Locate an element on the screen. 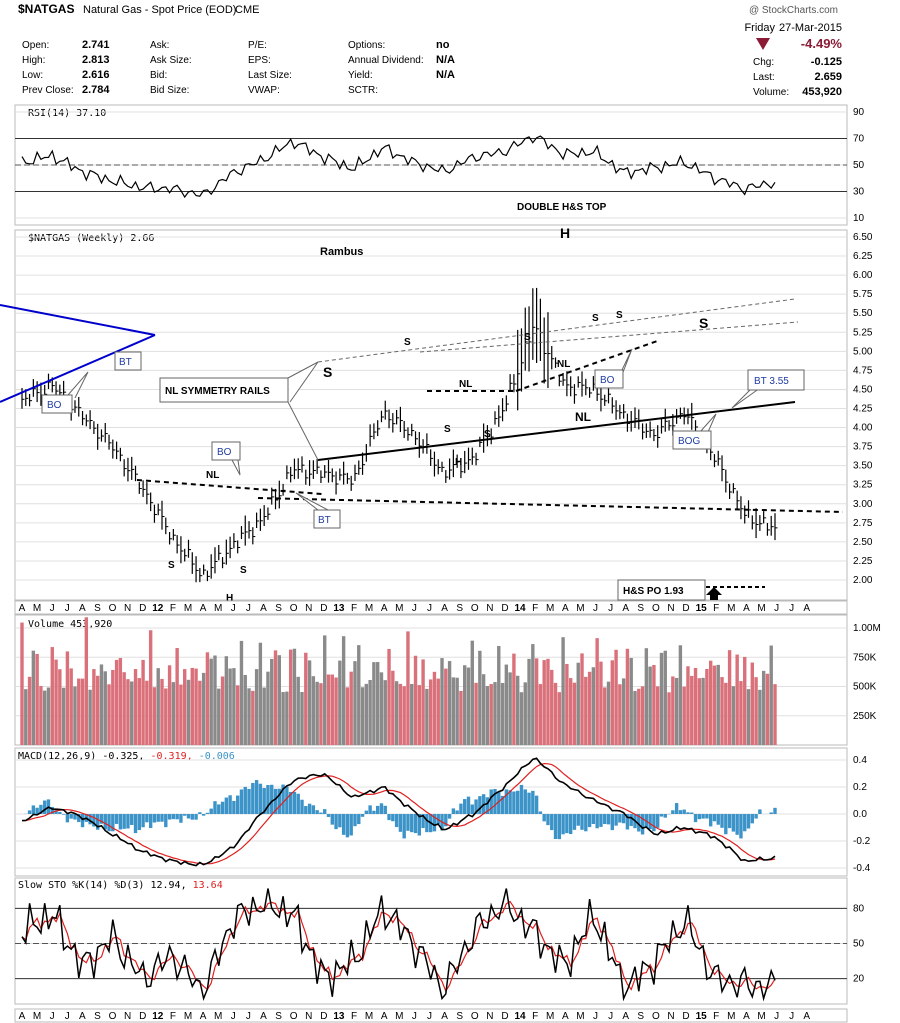 Image resolution: width=900 pixels, height=1023 pixels. s-label-3: S is located at coordinates (327, 372).